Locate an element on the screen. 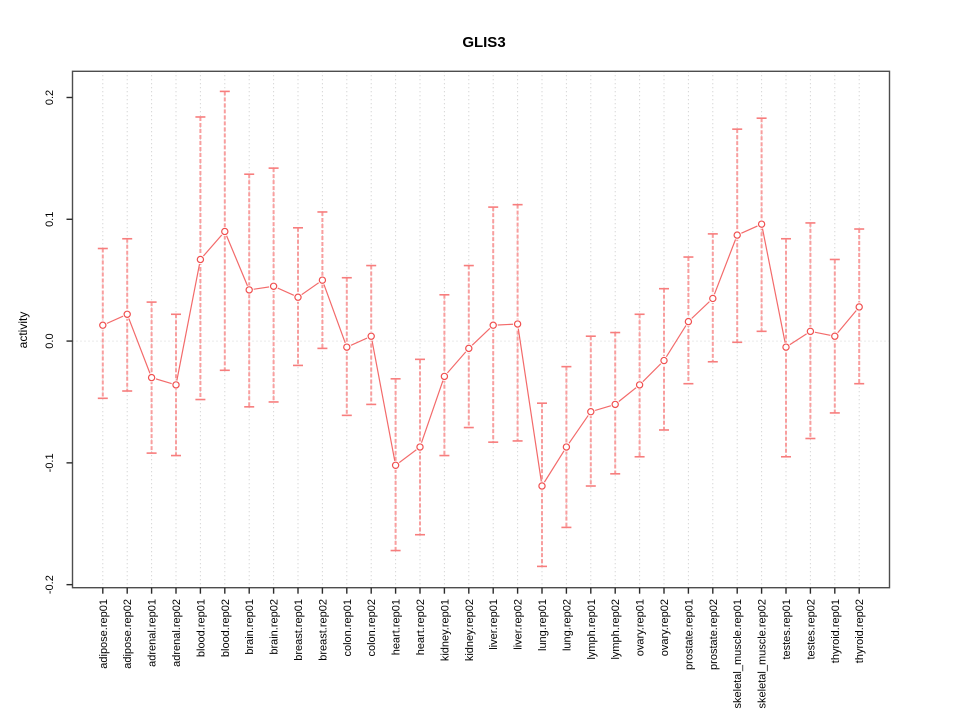  x-tick-label: adipose.rep01 is located at coordinates (104, 634).